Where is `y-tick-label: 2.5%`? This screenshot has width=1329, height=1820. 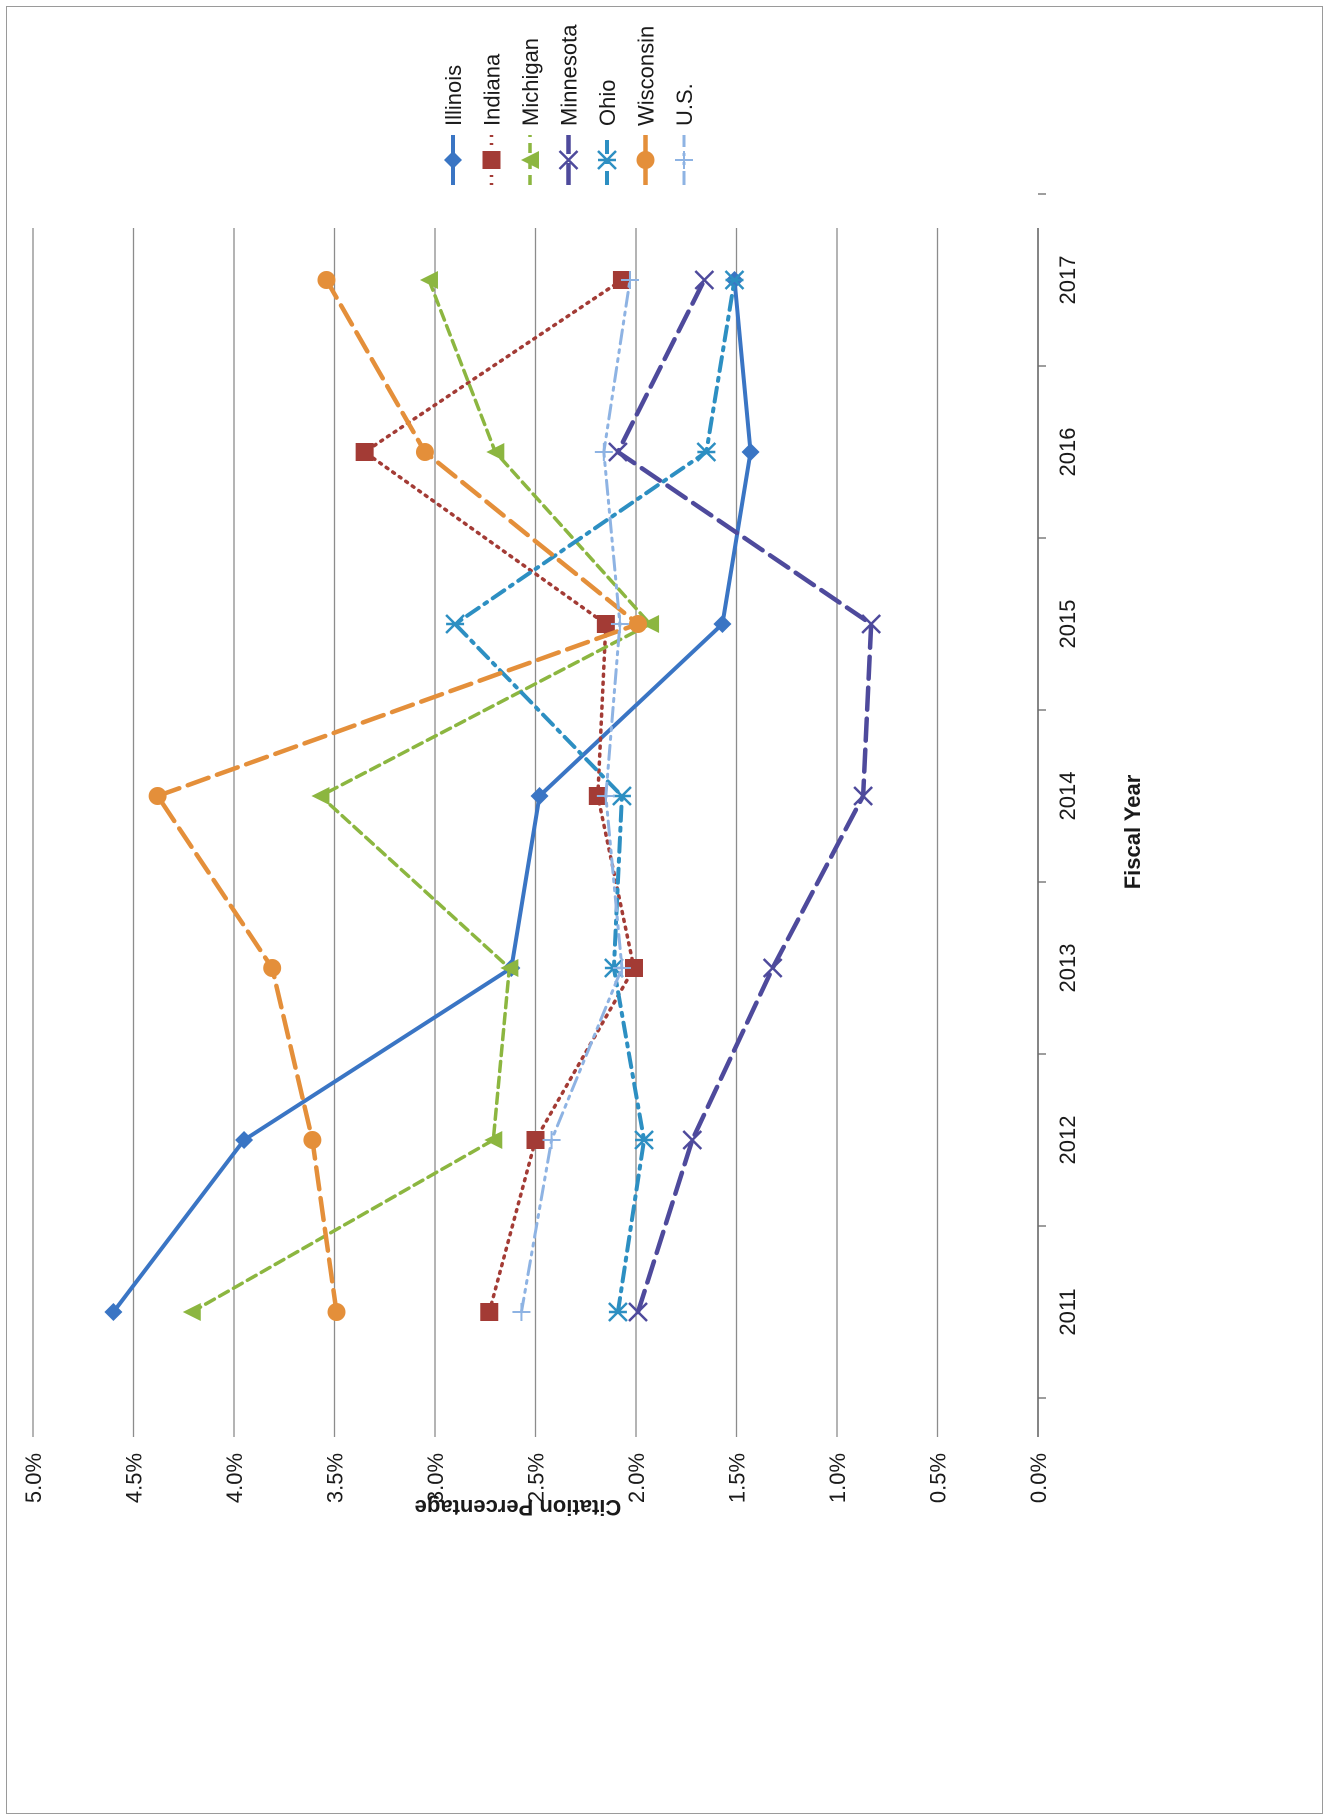
y-tick-label: 2.5% is located at coordinates (536, 1478).